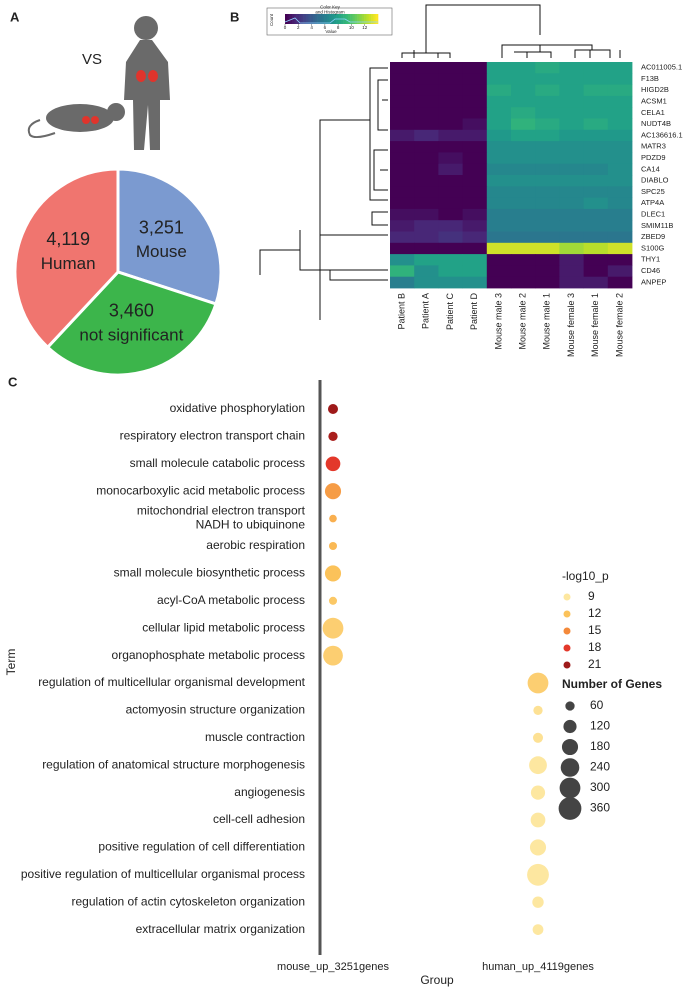 Image resolution: width=690 pixels, height=992 pixels. What do you see at coordinates (131, 334) in the screenshot?
I see `slice-label: not significant` at bounding box center [131, 334].